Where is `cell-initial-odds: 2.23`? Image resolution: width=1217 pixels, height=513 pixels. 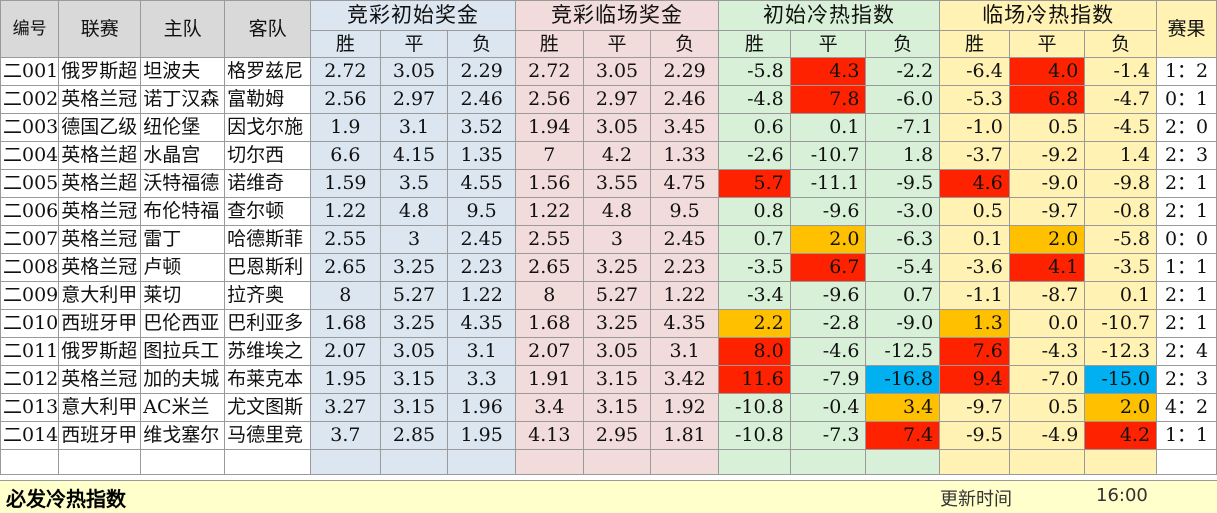
cell-initial-odds: 2.23 is located at coordinates (481, 267).